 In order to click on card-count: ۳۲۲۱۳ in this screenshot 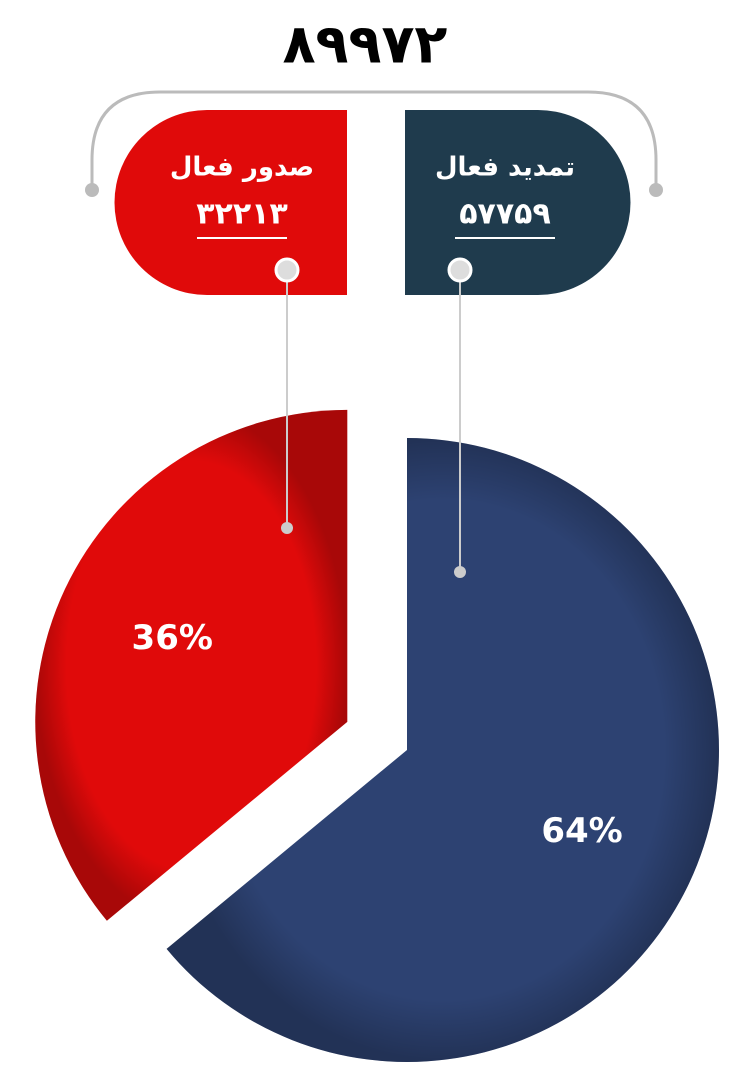, I will do `click(242, 214)`.